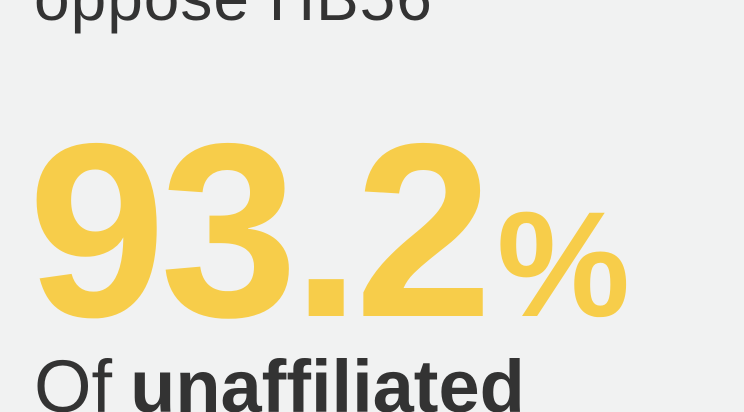 This screenshot has height=412, width=744. What do you see at coordinates (327, 378) in the screenshot?
I see `caption-emphasis: unaffiliated` at bounding box center [327, 378].